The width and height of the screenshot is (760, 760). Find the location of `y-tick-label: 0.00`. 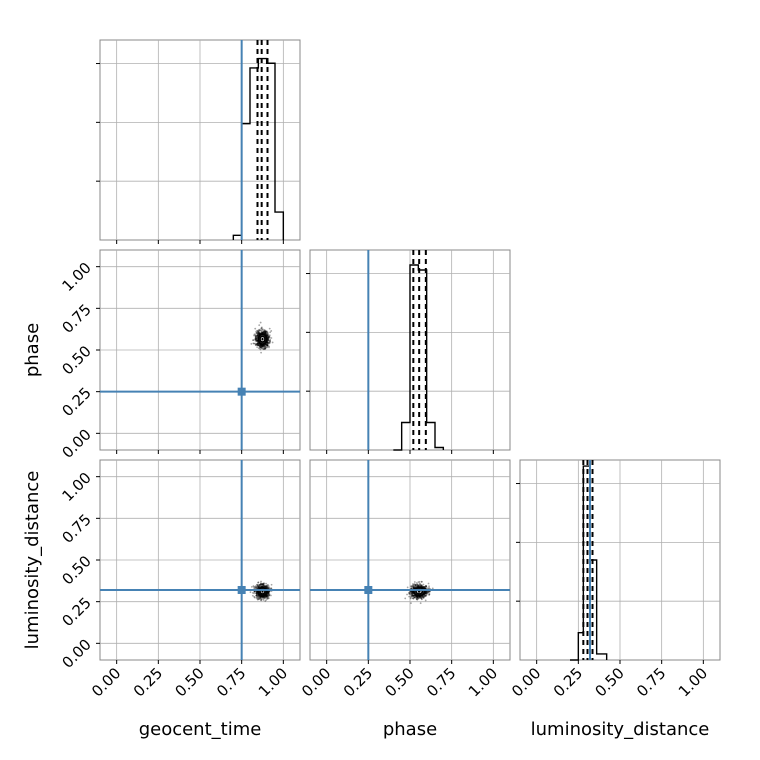

y-tick-label: 0.00 is located at coordinates (76, 443).